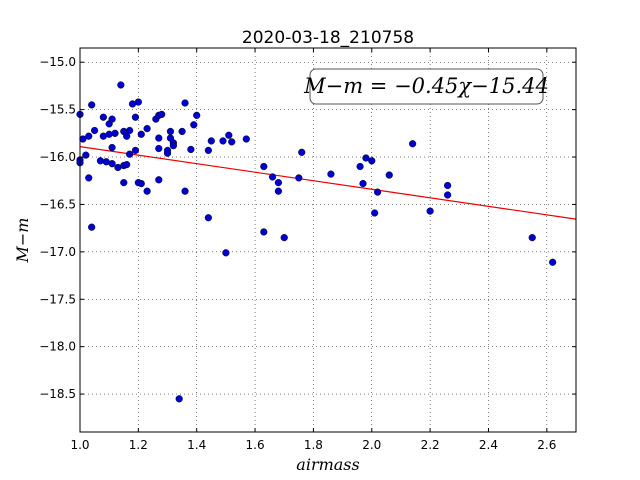  What do you see at coordinates (79, 445) in the screenshot?
I see `x-tick-label: 1.0` at bounding box center [79, 445].